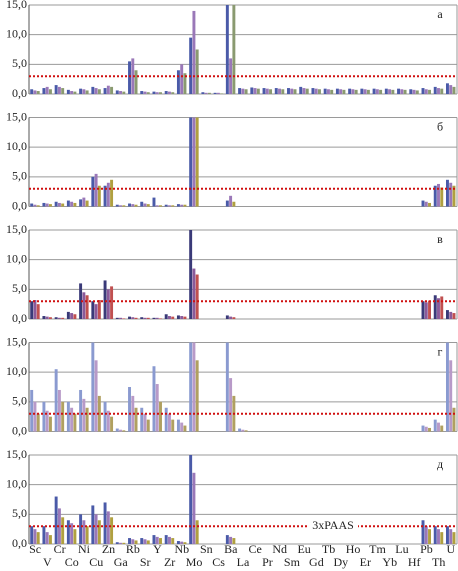 The width and height of the screenshot is (458, 571). Describe the element at coordinates (218, 562) in the screenshot. I see `x-tick-label: Cs` at that location.